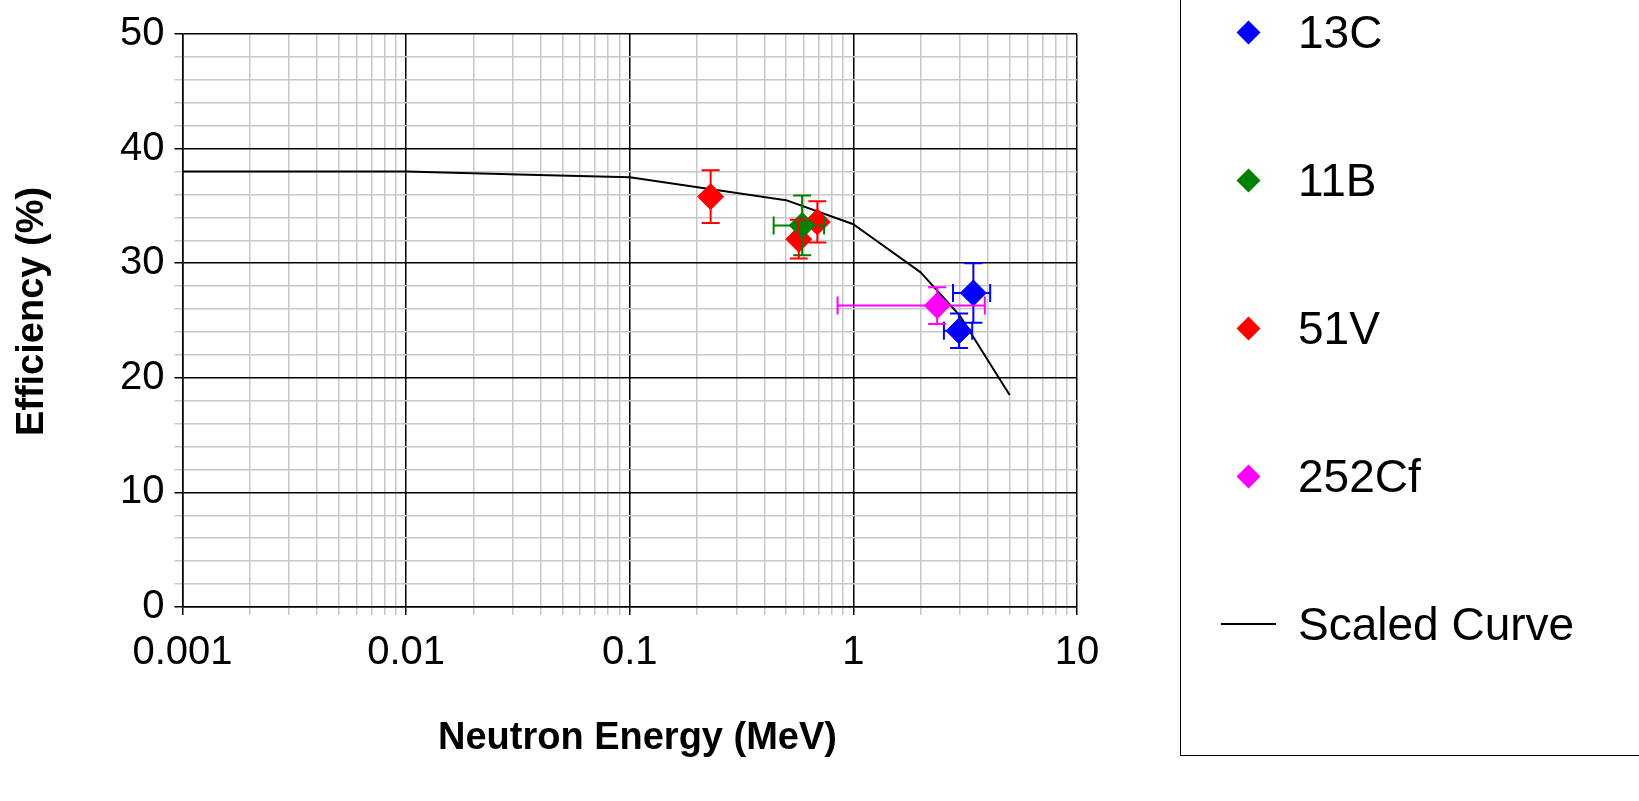  I want to click on x-tick-label: 0.001, so click(182, 650).